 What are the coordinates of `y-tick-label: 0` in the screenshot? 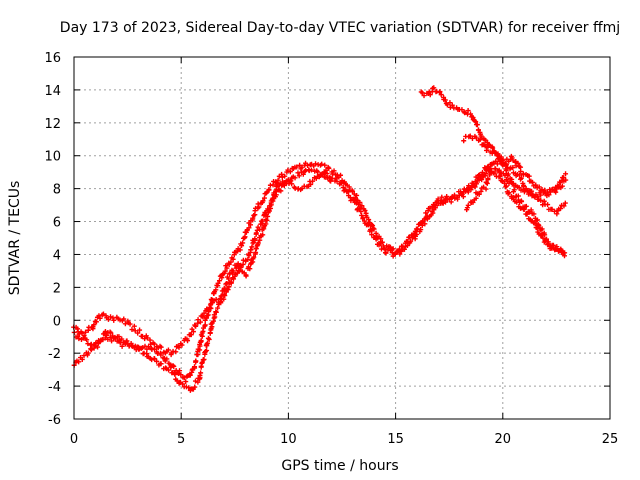 It's located at (57, 321).